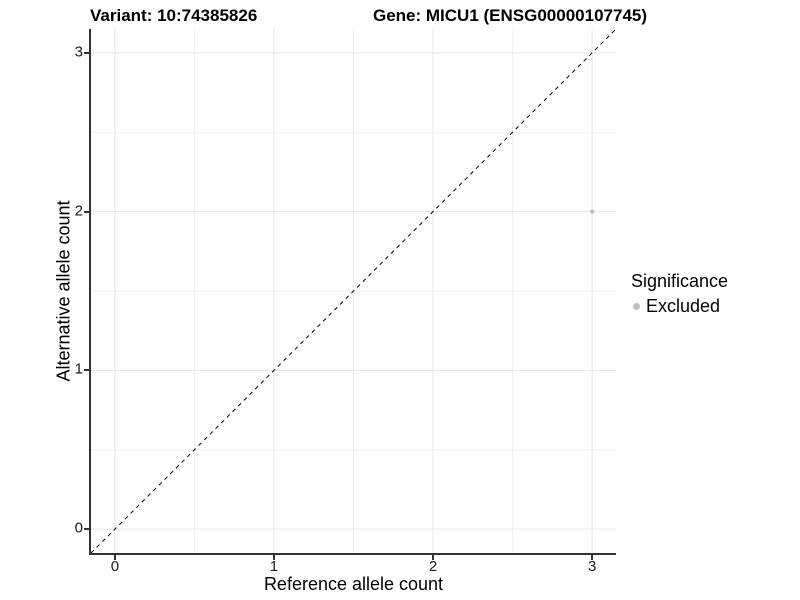 This screenshot has width=800, height=600. What do you see at coordinates (680, 281) in the screenshot?
I see `legend-title: Significance` at bounding box center [680, 281].